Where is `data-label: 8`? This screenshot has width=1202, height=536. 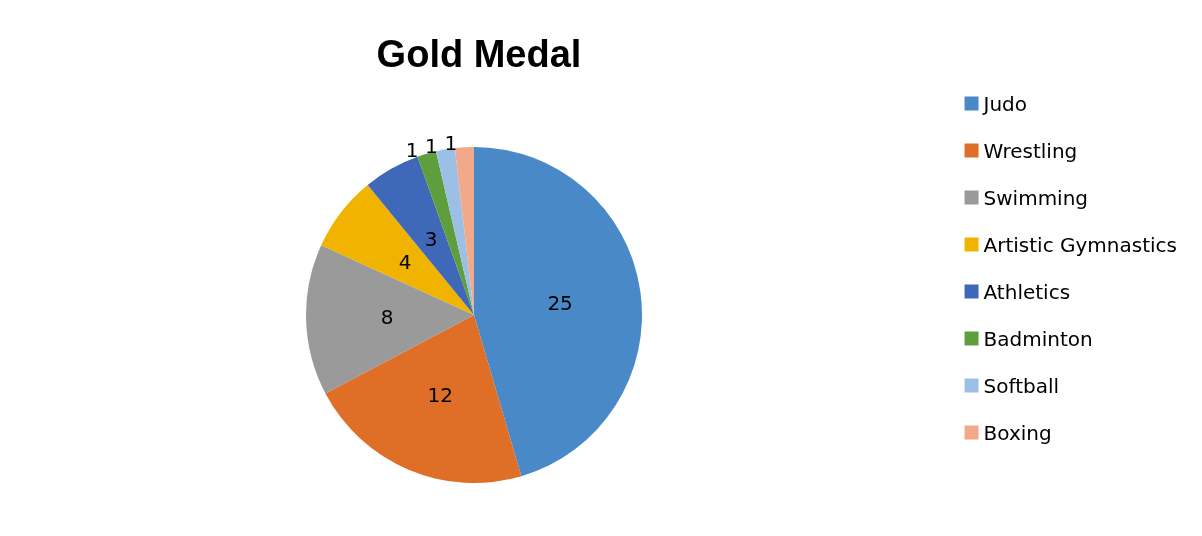 data-label: 8 is located at coordinates (387, 317).